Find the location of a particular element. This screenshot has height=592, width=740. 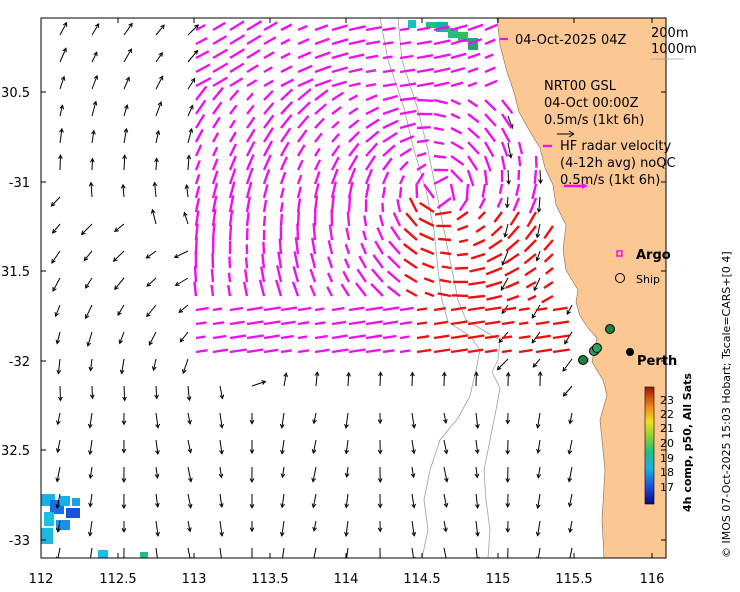

nrt-legend-time: 04-Oct 00:00Z is located at coordinates (591, 103).